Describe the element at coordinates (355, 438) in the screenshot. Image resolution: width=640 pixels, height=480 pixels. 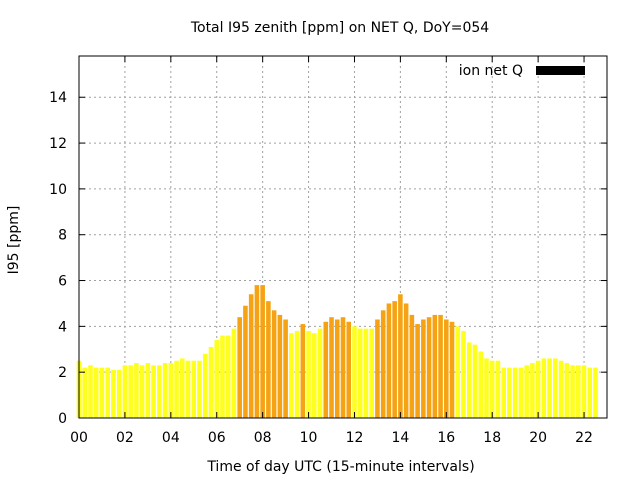
I see `x-tick-label: 12` at that location.